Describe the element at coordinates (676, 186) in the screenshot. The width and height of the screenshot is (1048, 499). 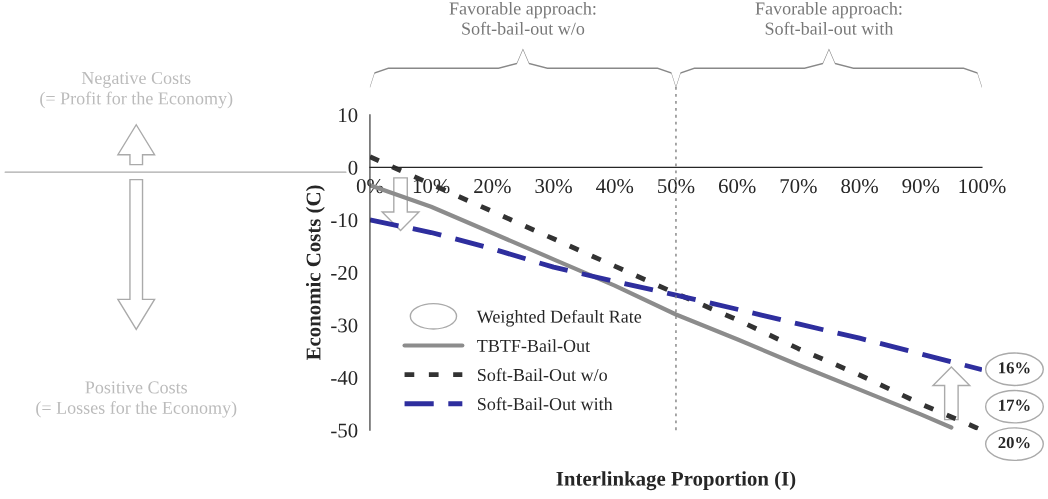
I see `x-tick-label: 50%` at that location.